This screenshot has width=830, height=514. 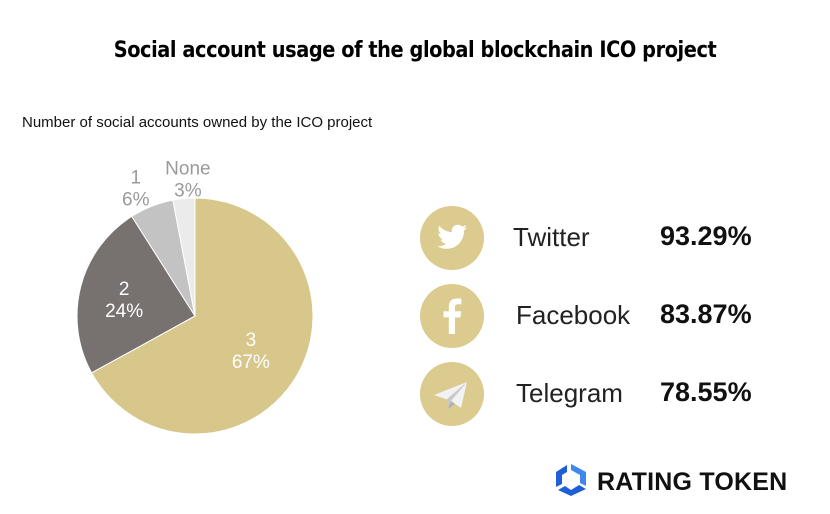 I want to click on social-row-telegram: Telegram 78.55%, so click(x=610, y=394).